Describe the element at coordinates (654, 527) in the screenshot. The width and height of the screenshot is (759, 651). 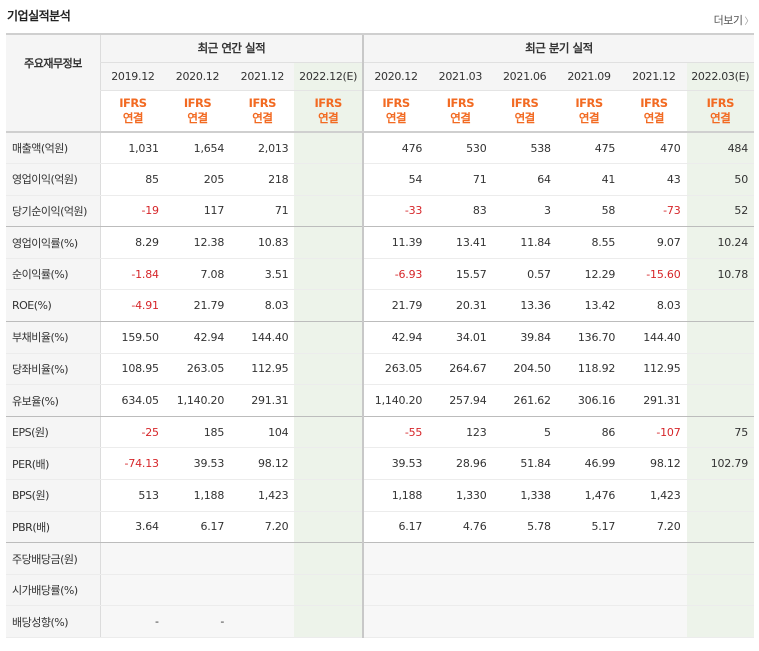
I see `value-cell: 7.20` at that location.